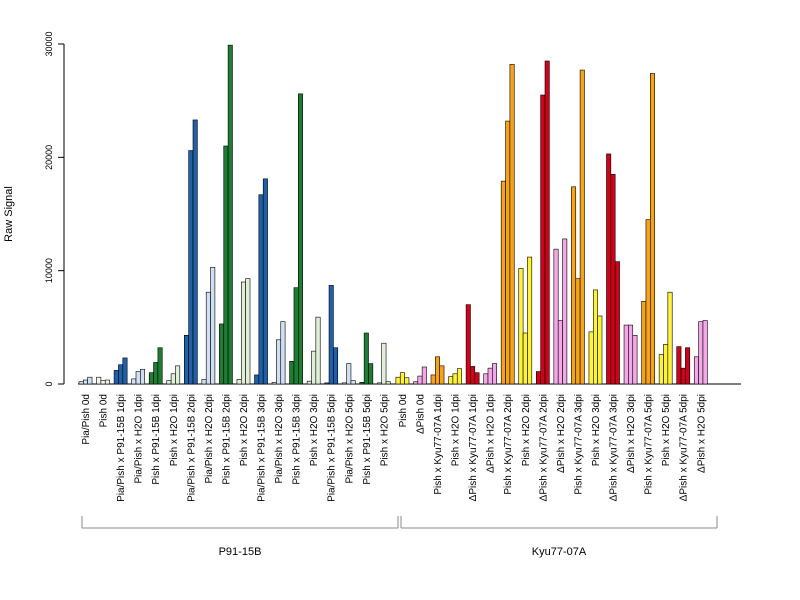  Describe the element at coordinates (631, 433) in the screenshot. I see `x-tick-label: ΔPish x H2O 3dpi` at that location.